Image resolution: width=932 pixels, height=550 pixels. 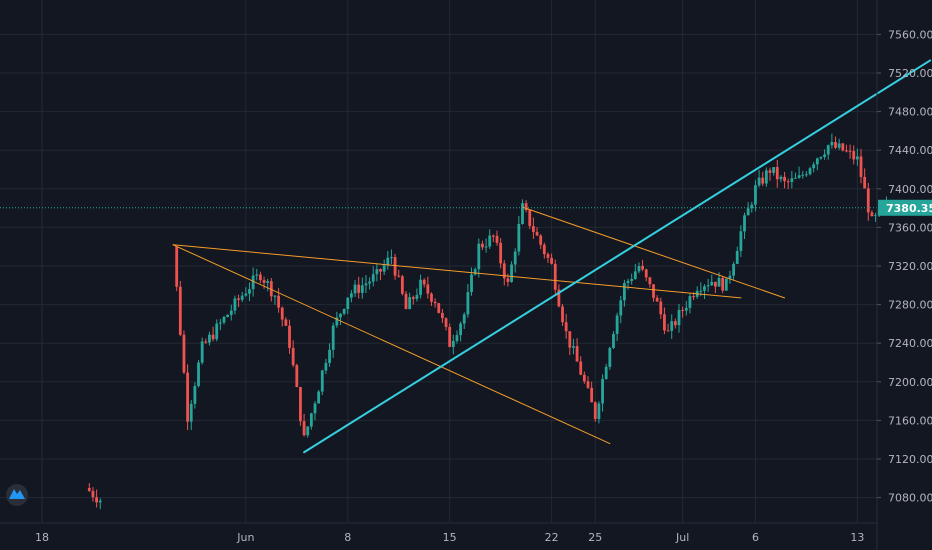 What do you see at coordinates (910, 112) in the screenshot?
I see `price-tick-label: 7480.000` at bounding box center [910, 112].